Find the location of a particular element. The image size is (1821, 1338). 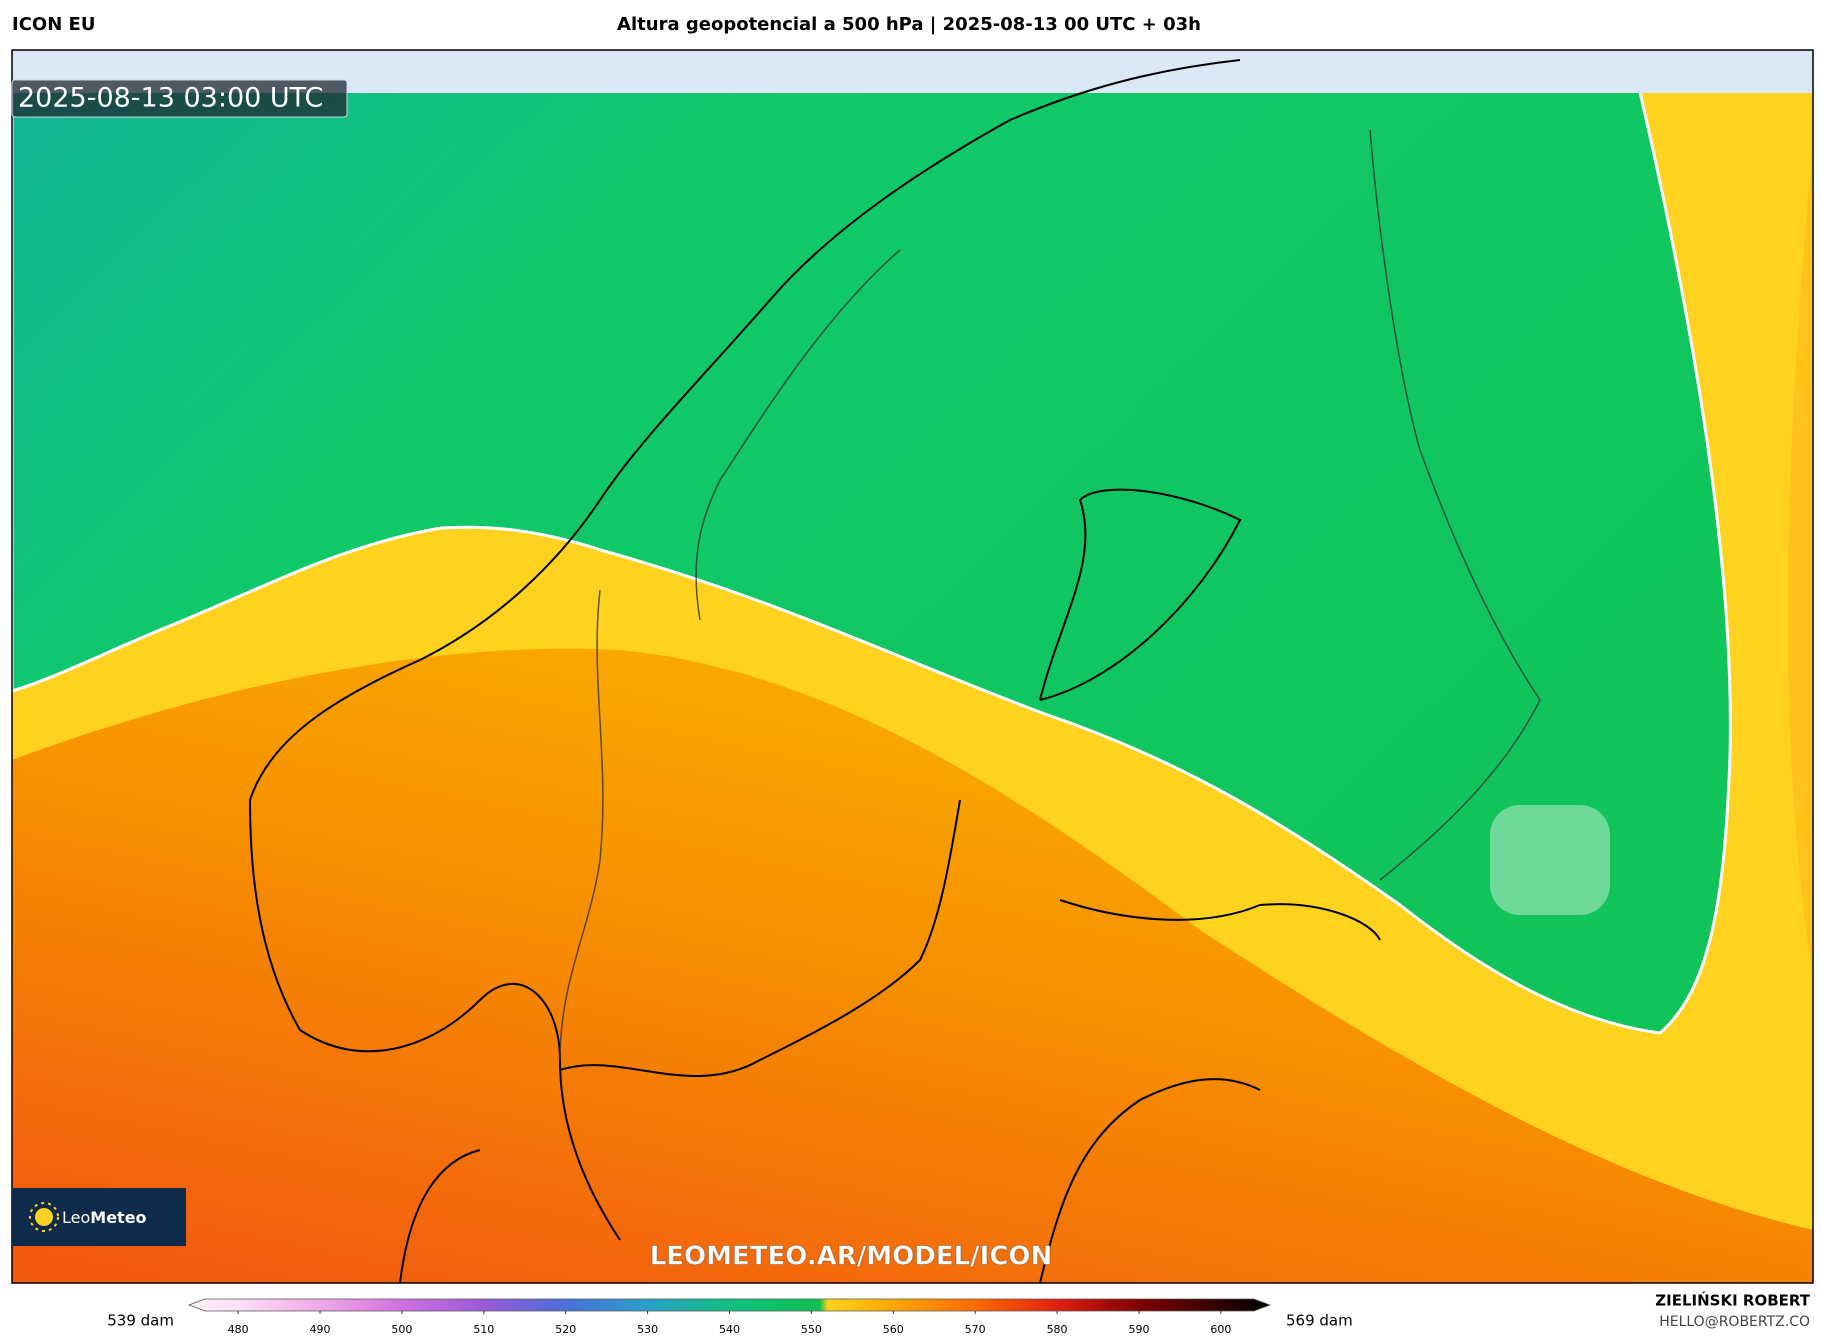

logo-sun is located at coordinates (44, 1217).